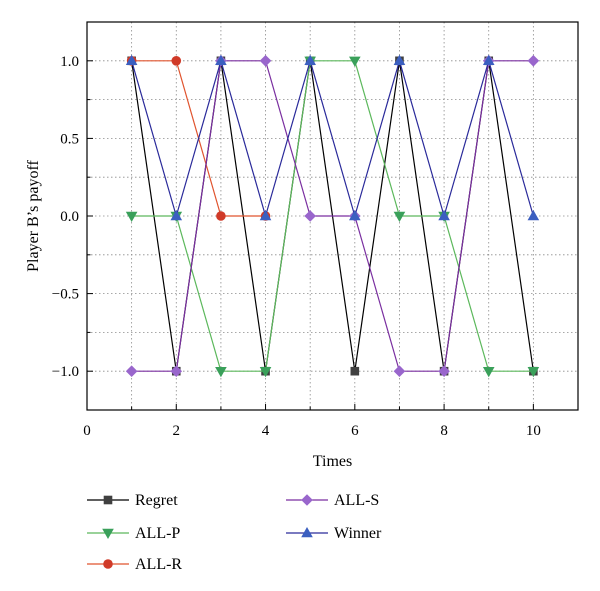 This screenshot has width=600, height=591. Describe the element at coordinates (356, 500) in the screenshot. I see `legend-label-all-s: ALL-S` at that location.